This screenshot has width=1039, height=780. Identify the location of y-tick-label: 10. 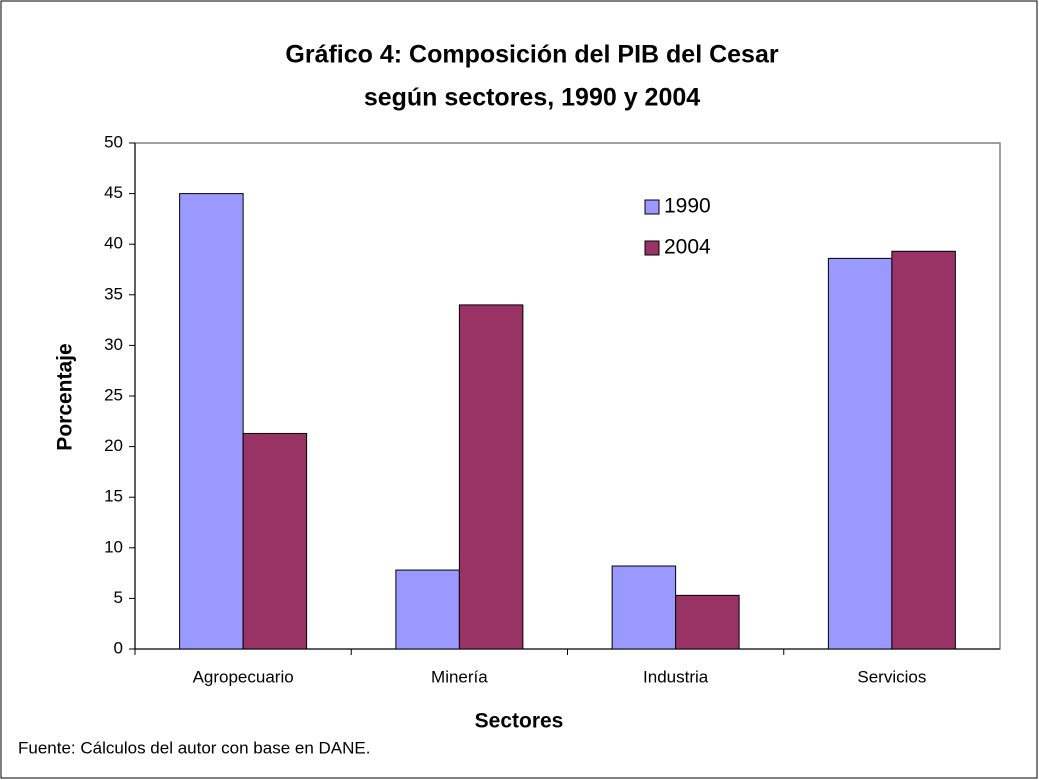
(113, 546).